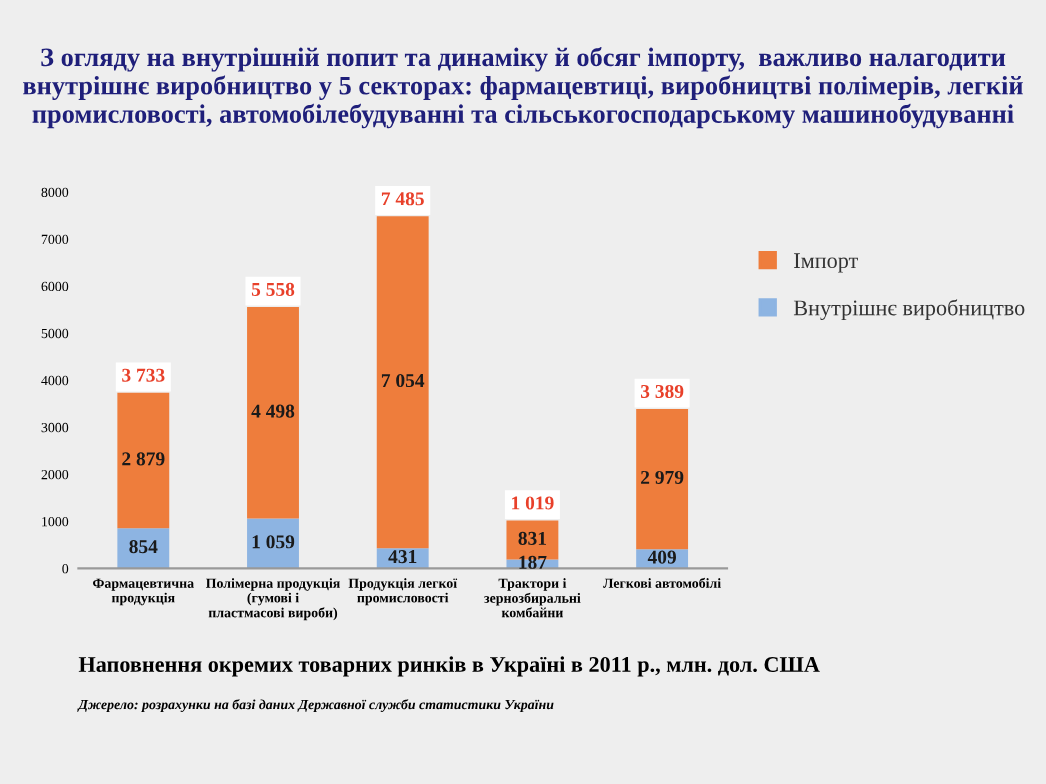  What do you see at coordinates (532, 538) in the screenshot?
I see `data-label: 831` at bounding box center [532, 538].